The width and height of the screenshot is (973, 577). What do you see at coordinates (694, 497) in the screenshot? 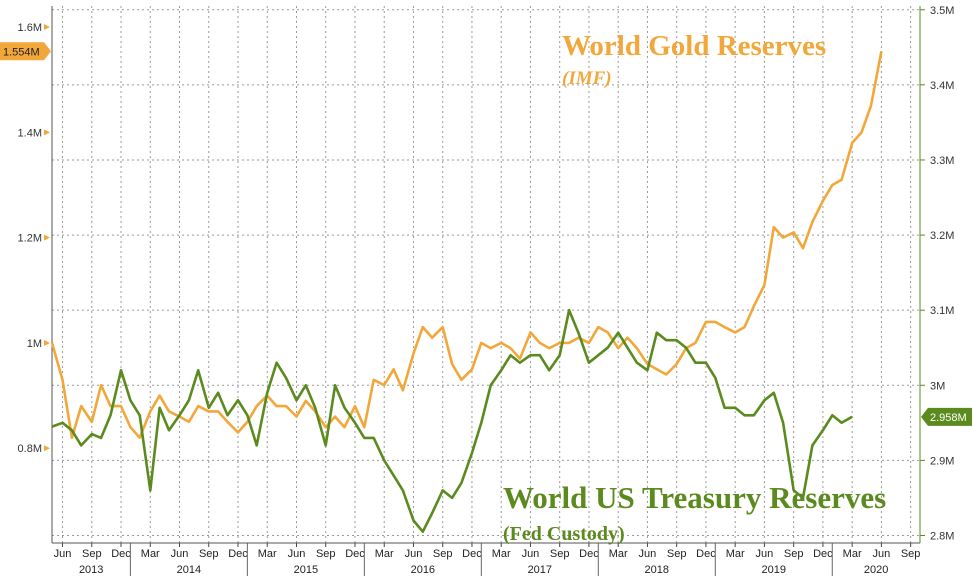
I see `treasury-title: World US Treasury Reserves` at bounding box center [694, 497].